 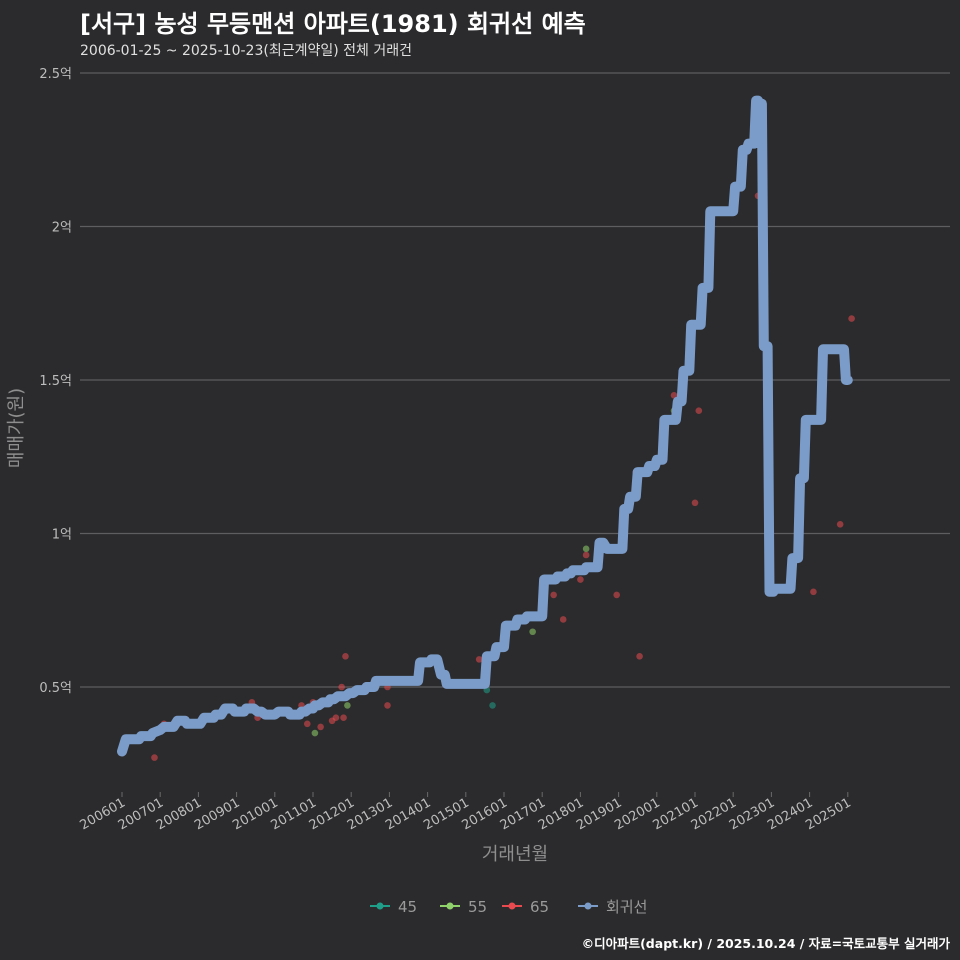 I want to click on legend: 45 55 65 회귀선, so click(x=508, y=907).